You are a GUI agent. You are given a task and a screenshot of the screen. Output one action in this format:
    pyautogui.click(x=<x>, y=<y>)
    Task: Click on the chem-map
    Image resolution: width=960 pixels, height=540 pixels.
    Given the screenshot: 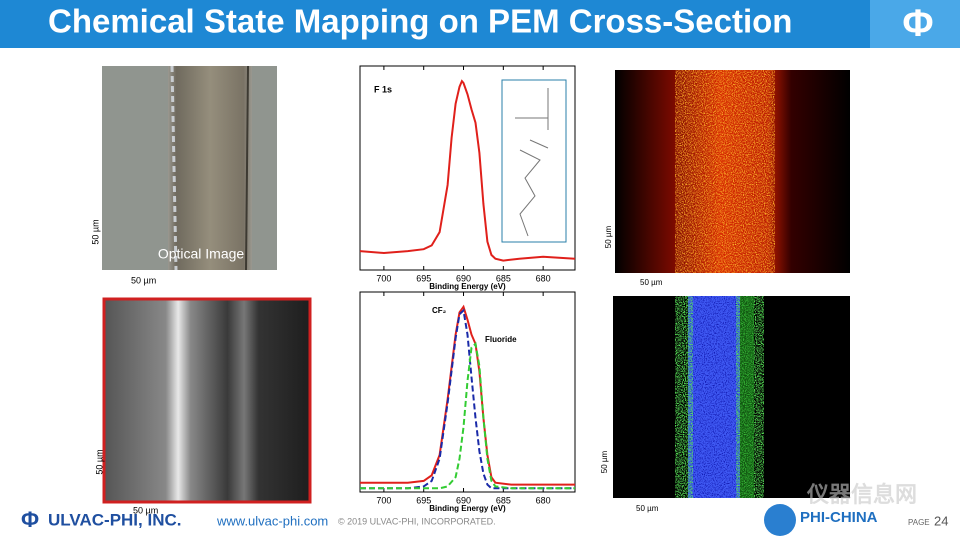 What is the action you would take?
    pyautogui.click(x=731, y=397)
    